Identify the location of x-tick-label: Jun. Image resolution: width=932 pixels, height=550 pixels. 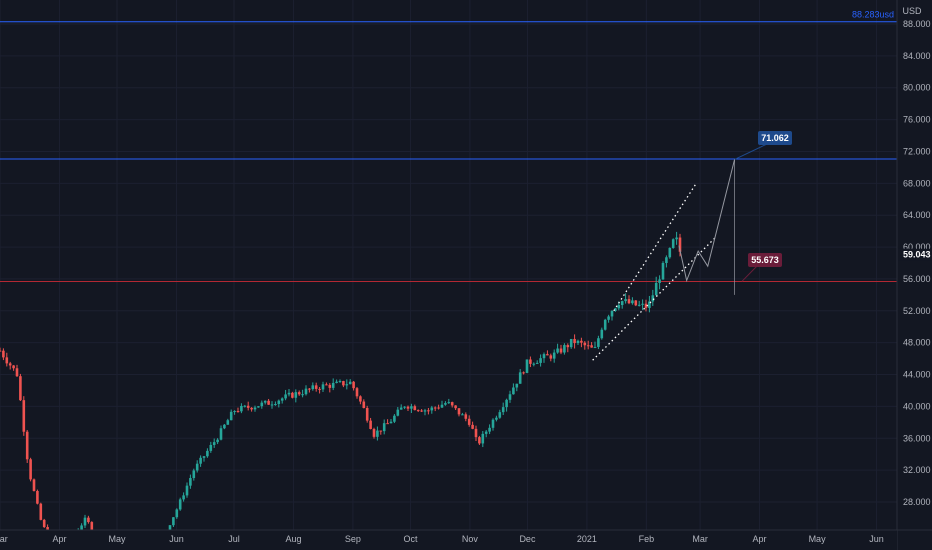
(176, 539).